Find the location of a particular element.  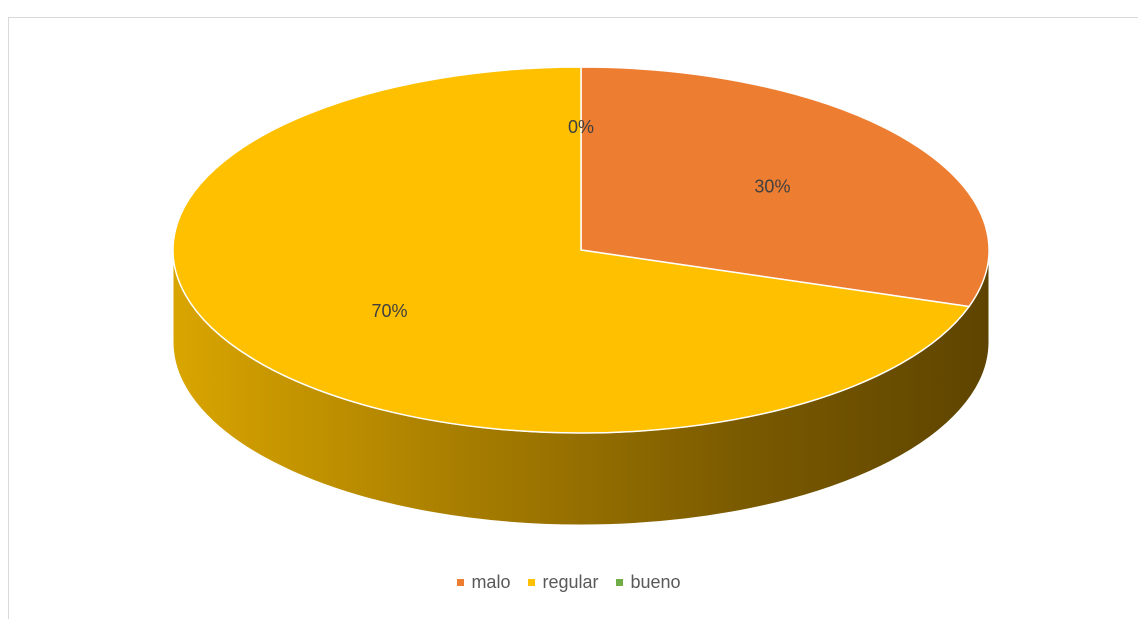

pie-data-labels: 30% 70% 0% is located at coordinates (581, 219).